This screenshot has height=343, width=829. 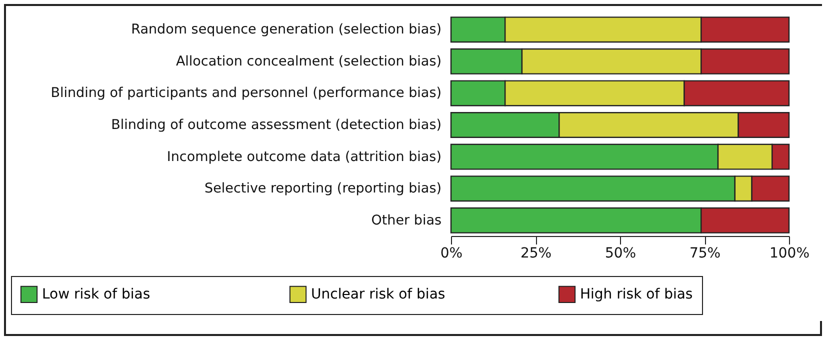 I want to click on x-tick-label: 25%, so click(x=536, y=254).